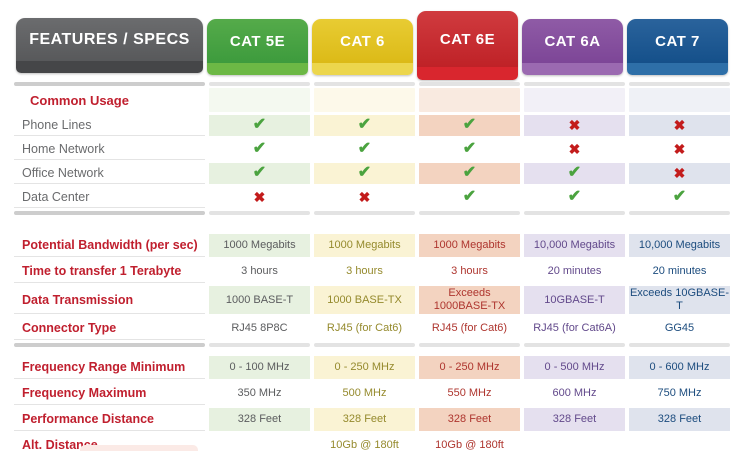  I want to click on spec-cell: 1000 BASE-TX, so click(364, 300).